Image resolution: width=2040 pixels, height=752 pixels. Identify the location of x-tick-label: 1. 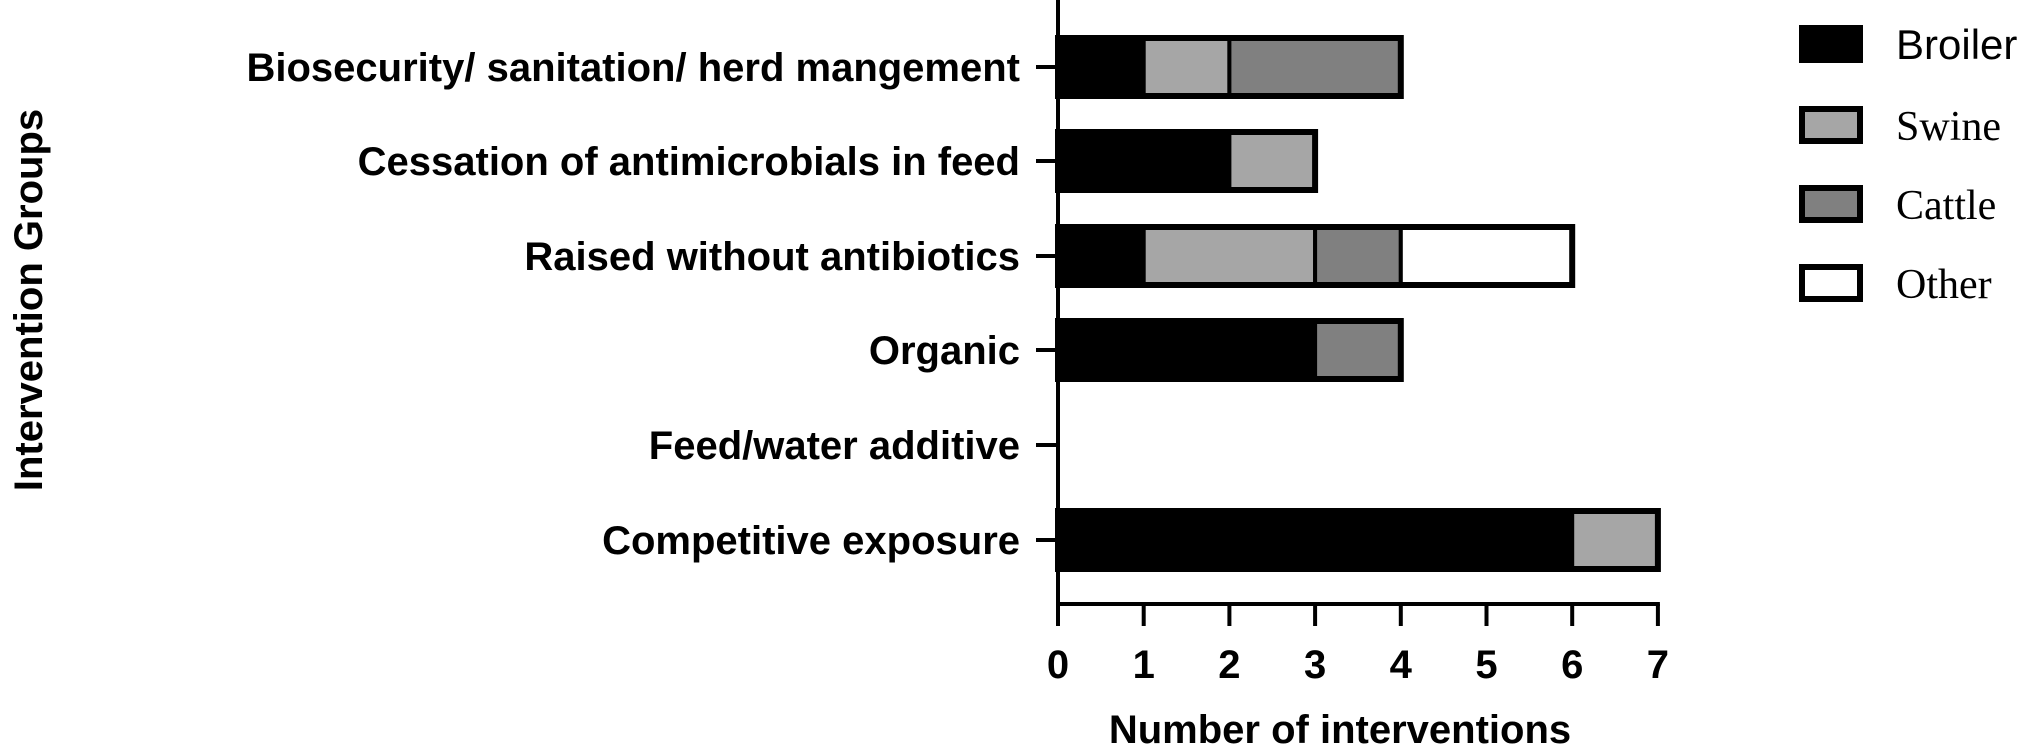
(1144, 665).